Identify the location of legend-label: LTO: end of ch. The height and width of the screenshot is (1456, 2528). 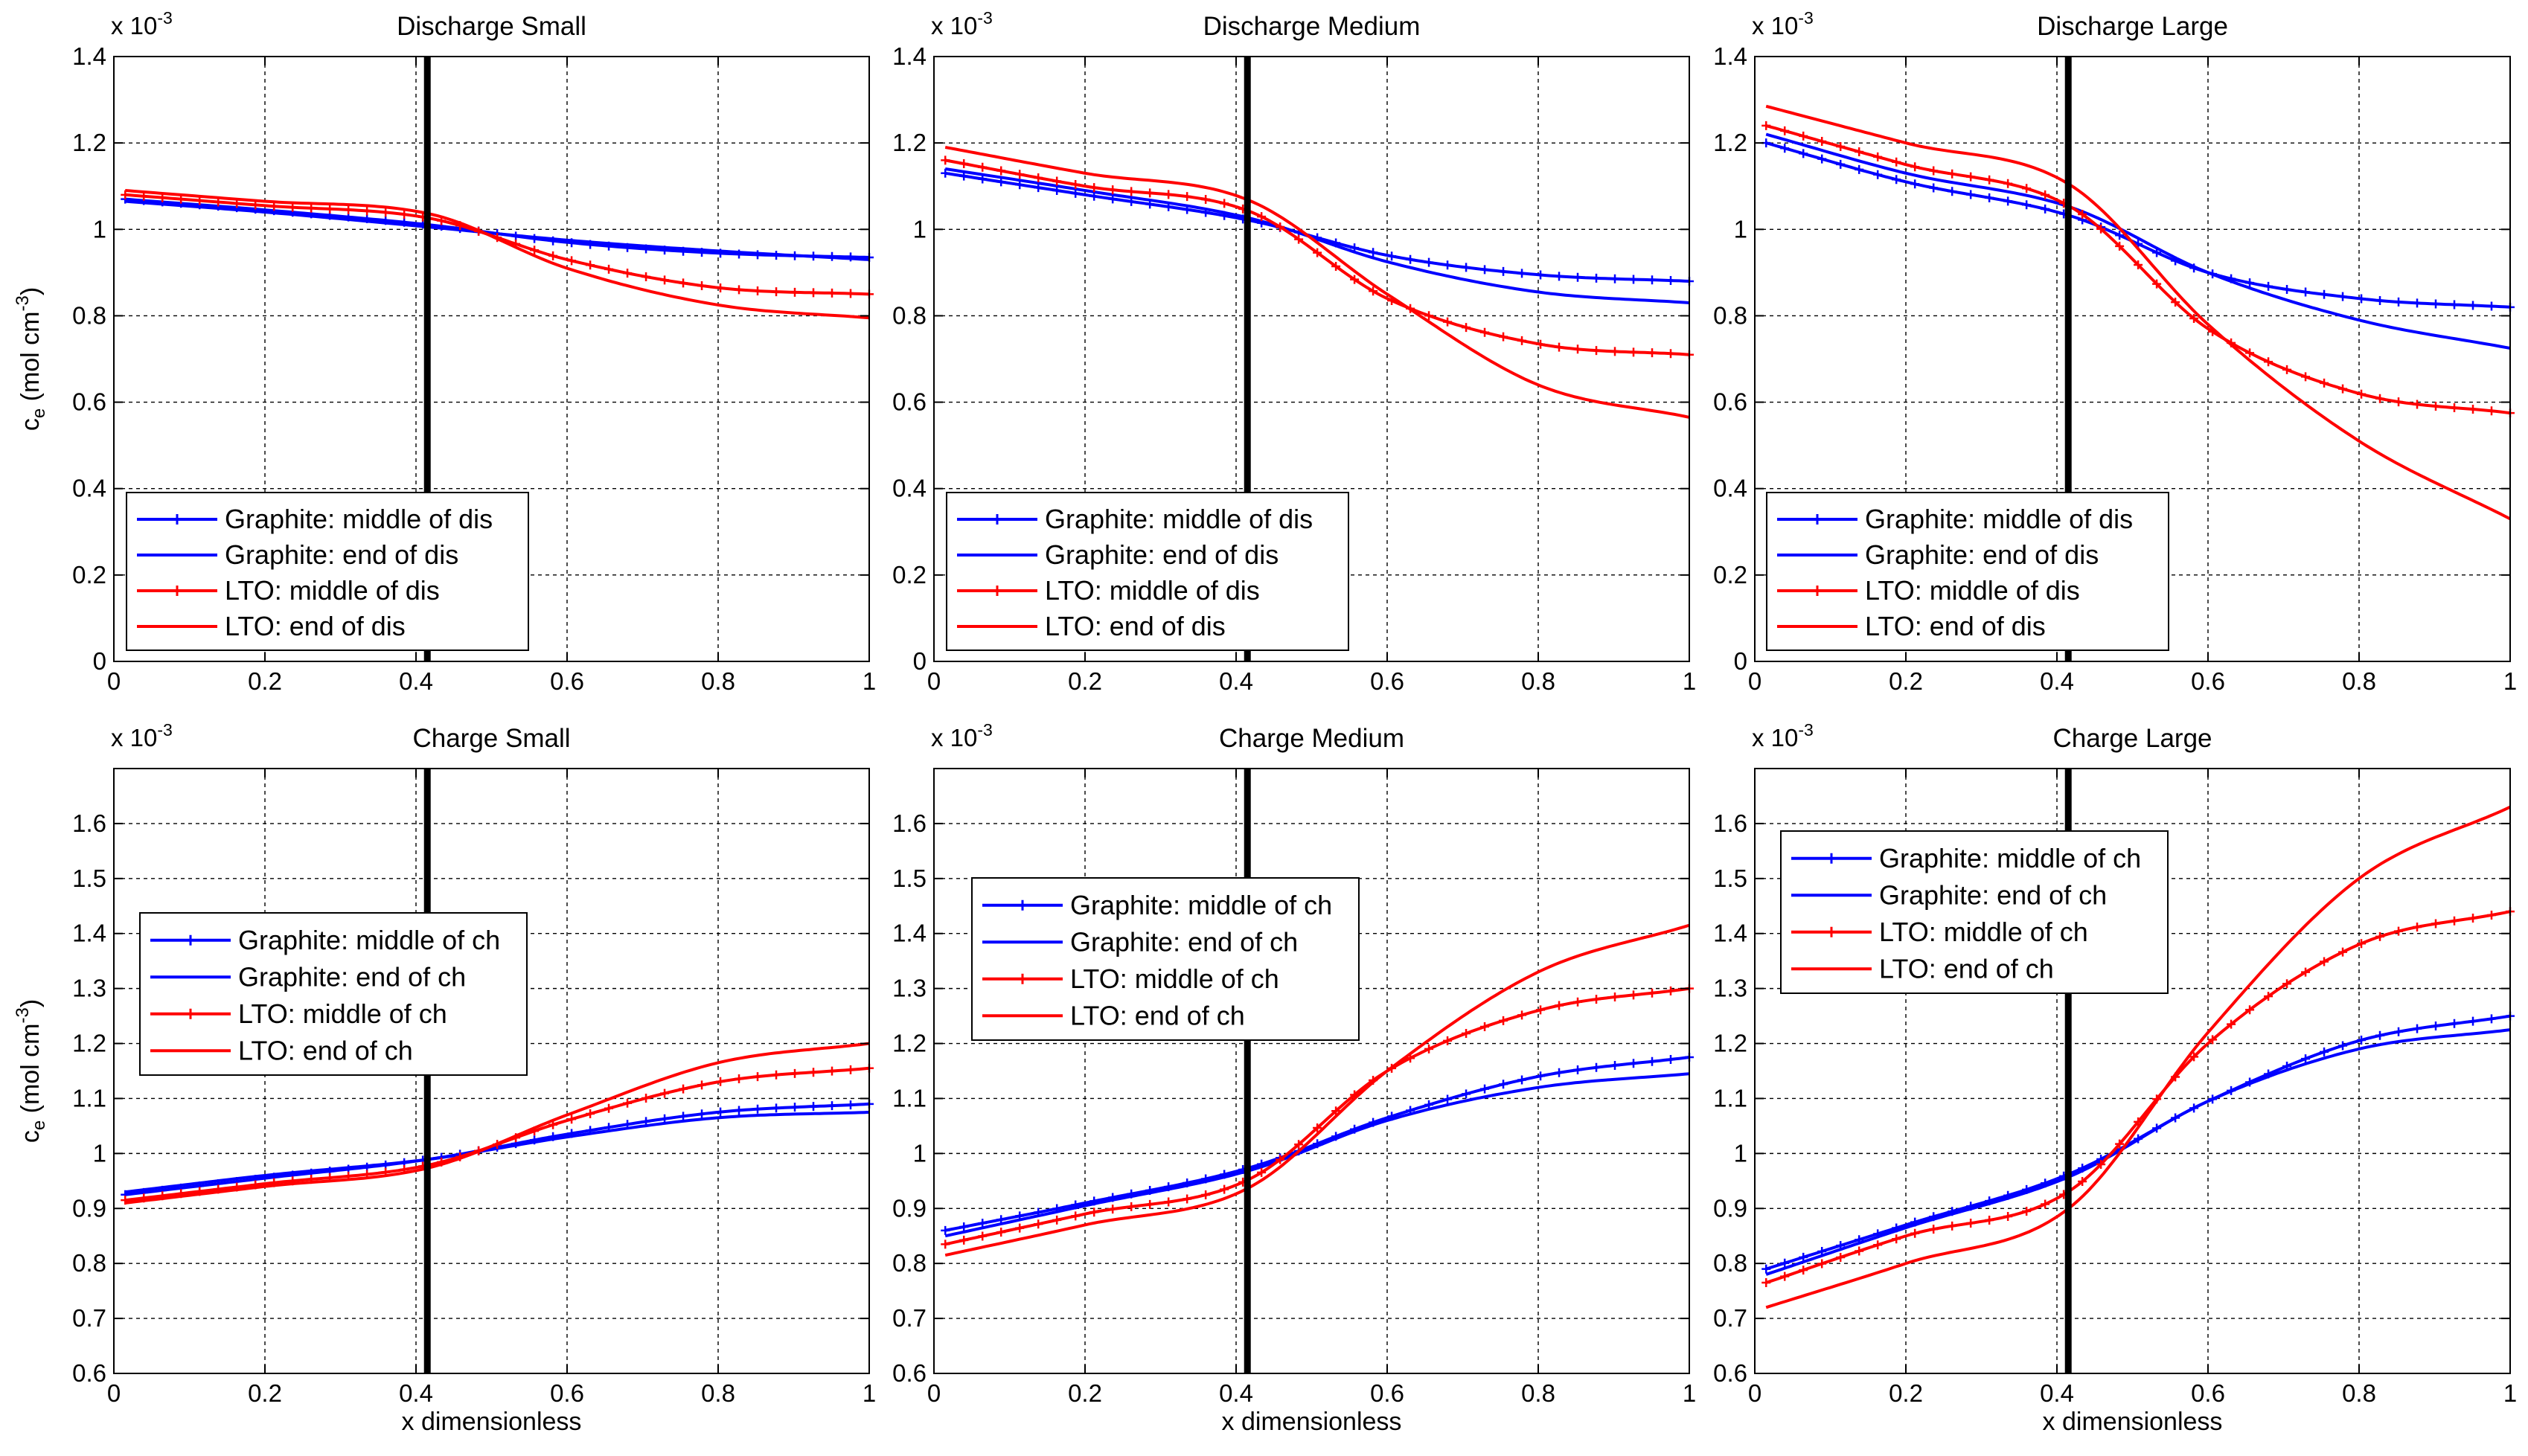
(1157, 1015).